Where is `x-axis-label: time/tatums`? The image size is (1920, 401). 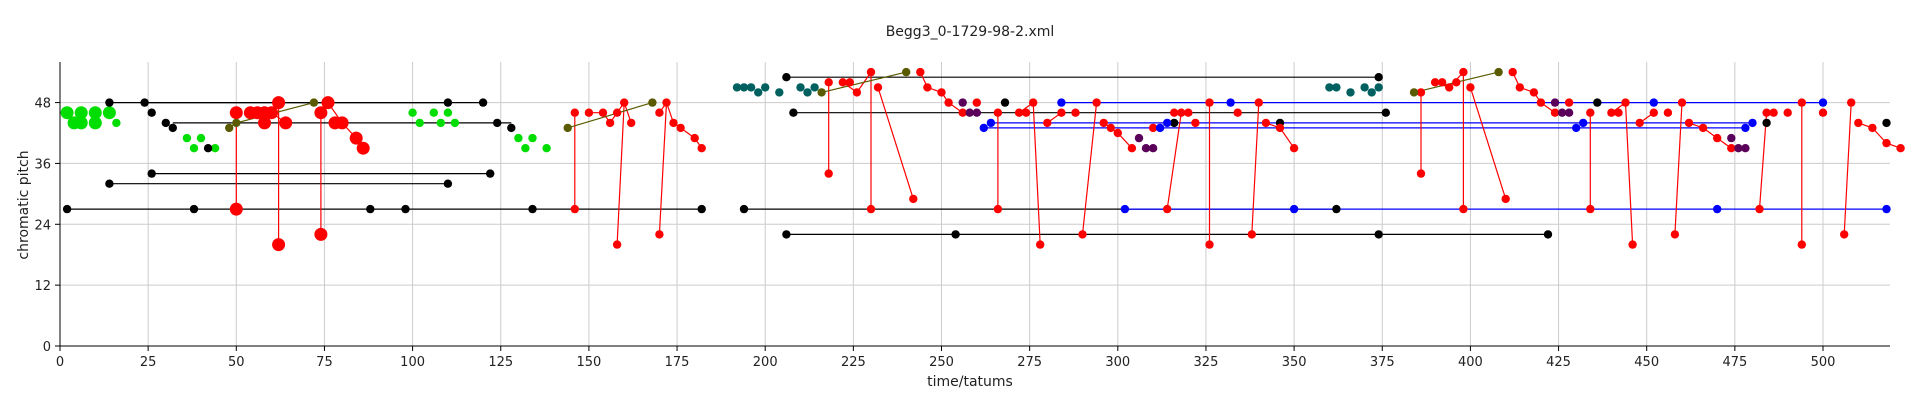 x-axis-label: time/tatums is located at coordinates (970, 382).